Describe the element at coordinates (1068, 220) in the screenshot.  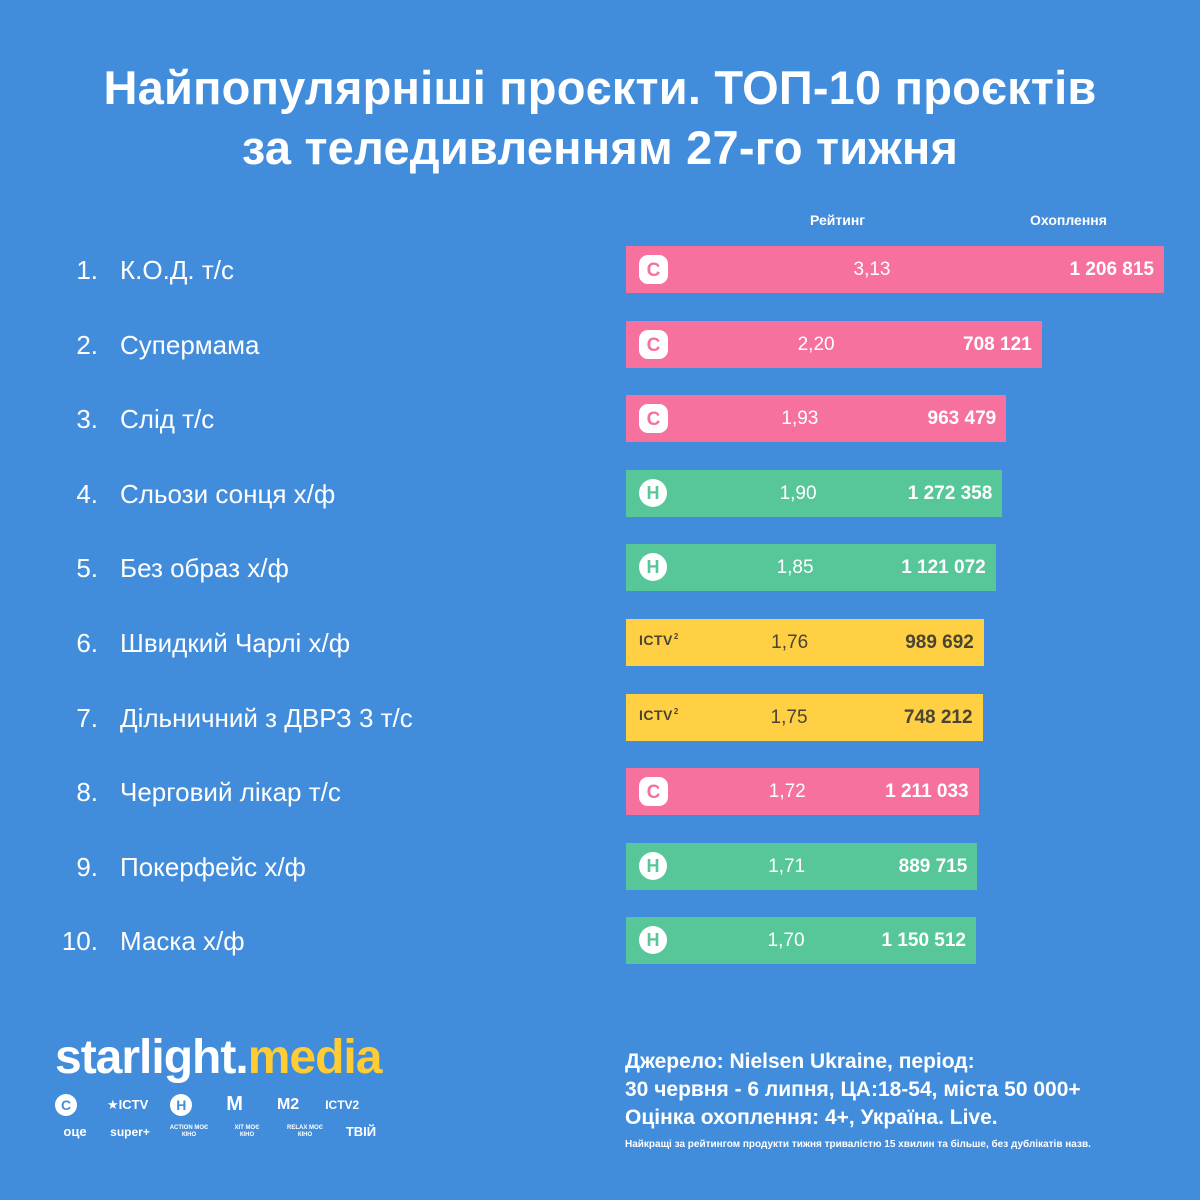
I see `reach-column-header: Охоплення` at that location.